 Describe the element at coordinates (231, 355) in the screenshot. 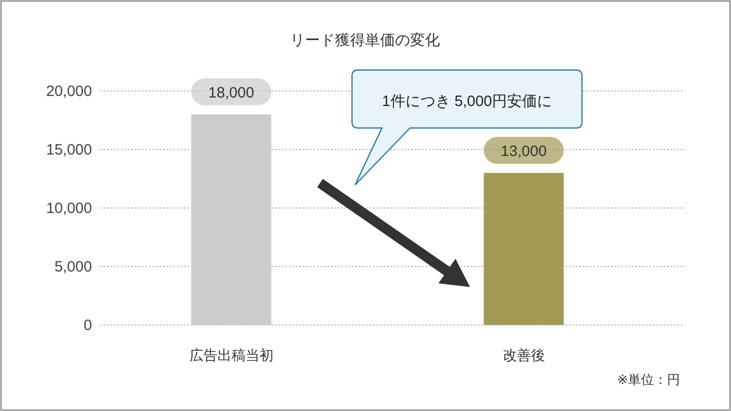

I see `x-tick-label: 広告出稿当初` at that location.